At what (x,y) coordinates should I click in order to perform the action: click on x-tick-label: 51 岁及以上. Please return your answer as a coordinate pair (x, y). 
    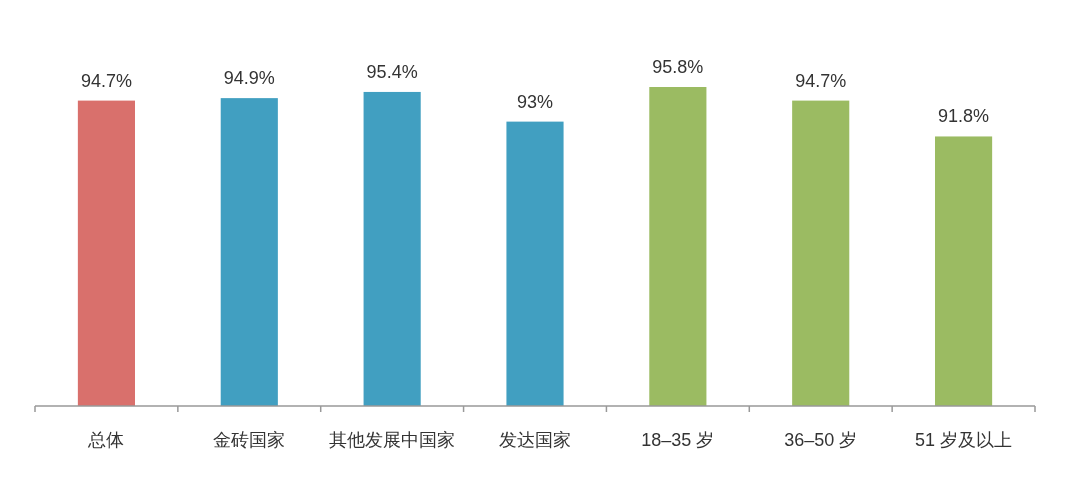
    Looking at the image, I should click on (964, 440).